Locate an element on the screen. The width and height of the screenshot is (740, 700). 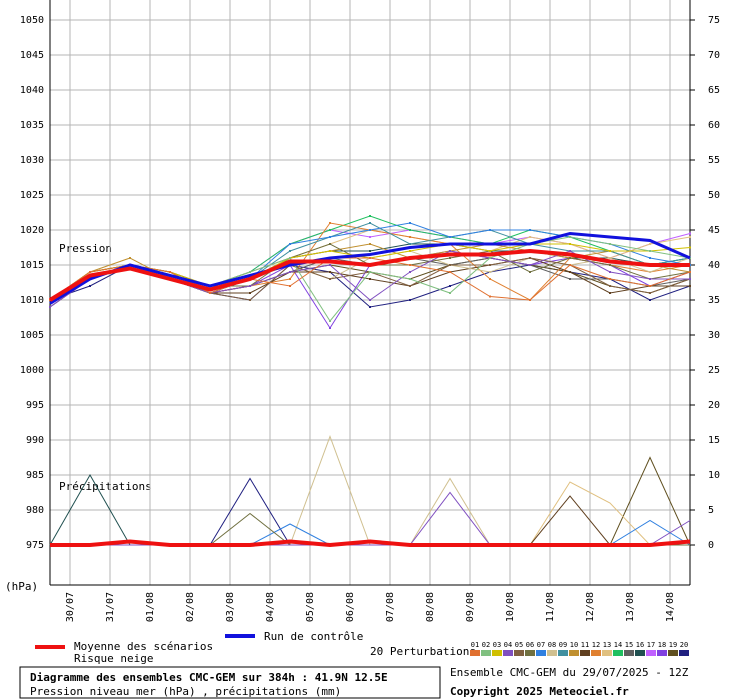
x-tick-label: 05/08 is located at coordinates (310, 607).